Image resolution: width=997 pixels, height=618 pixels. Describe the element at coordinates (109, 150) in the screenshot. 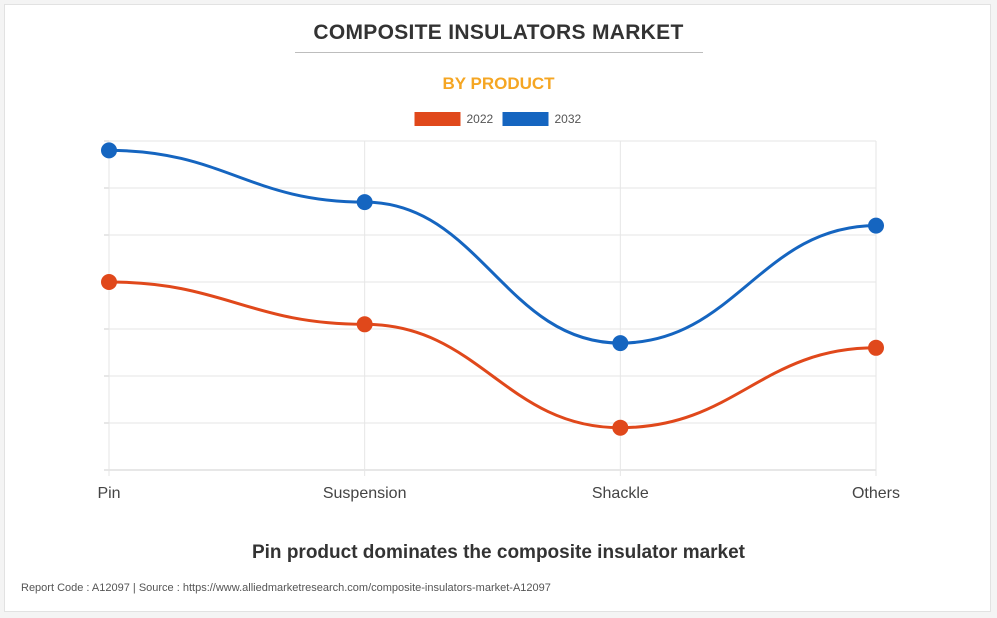

I see `point-2032-pin` at that location.